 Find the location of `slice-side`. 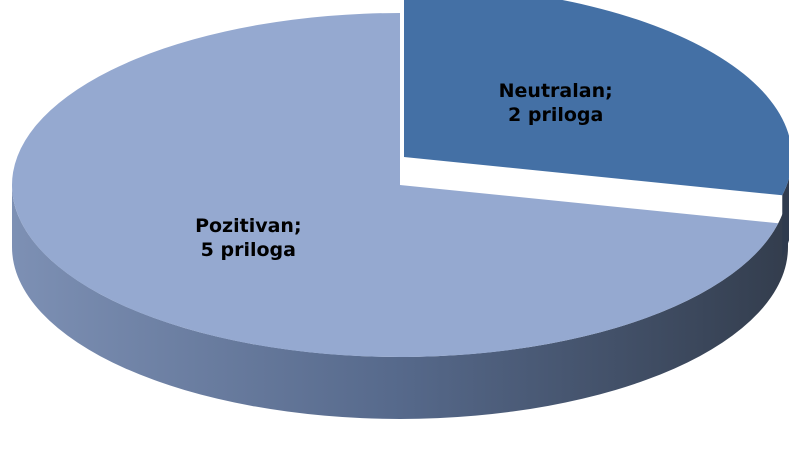

slice-side is located at coordinates (785, 218).